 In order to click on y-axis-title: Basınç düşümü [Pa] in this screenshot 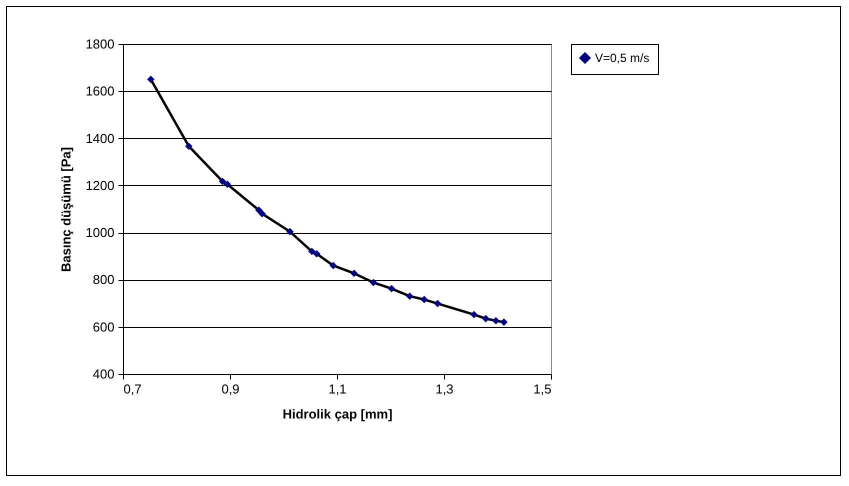, I will do `click(66, 209)`.